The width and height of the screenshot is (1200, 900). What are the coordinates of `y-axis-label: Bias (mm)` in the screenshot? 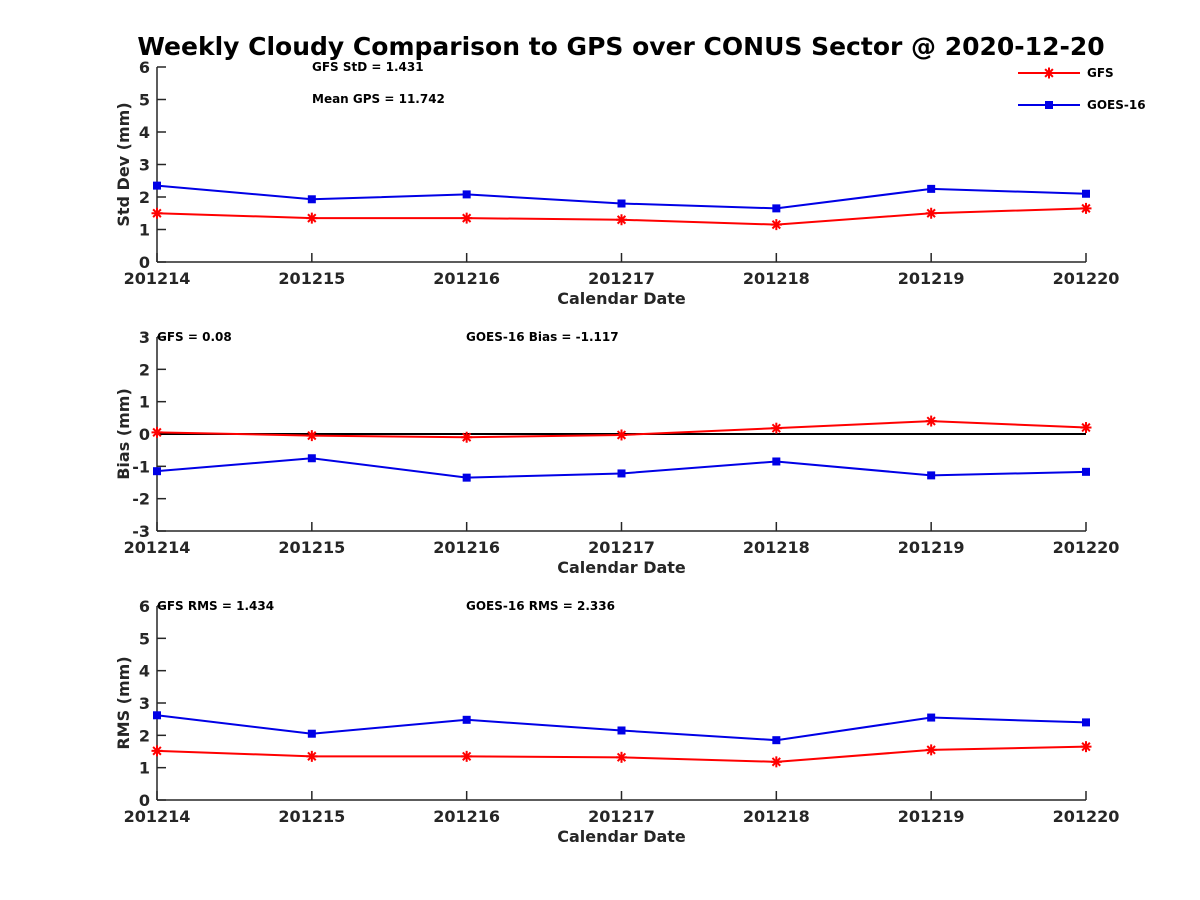 It's located at (123, 434).